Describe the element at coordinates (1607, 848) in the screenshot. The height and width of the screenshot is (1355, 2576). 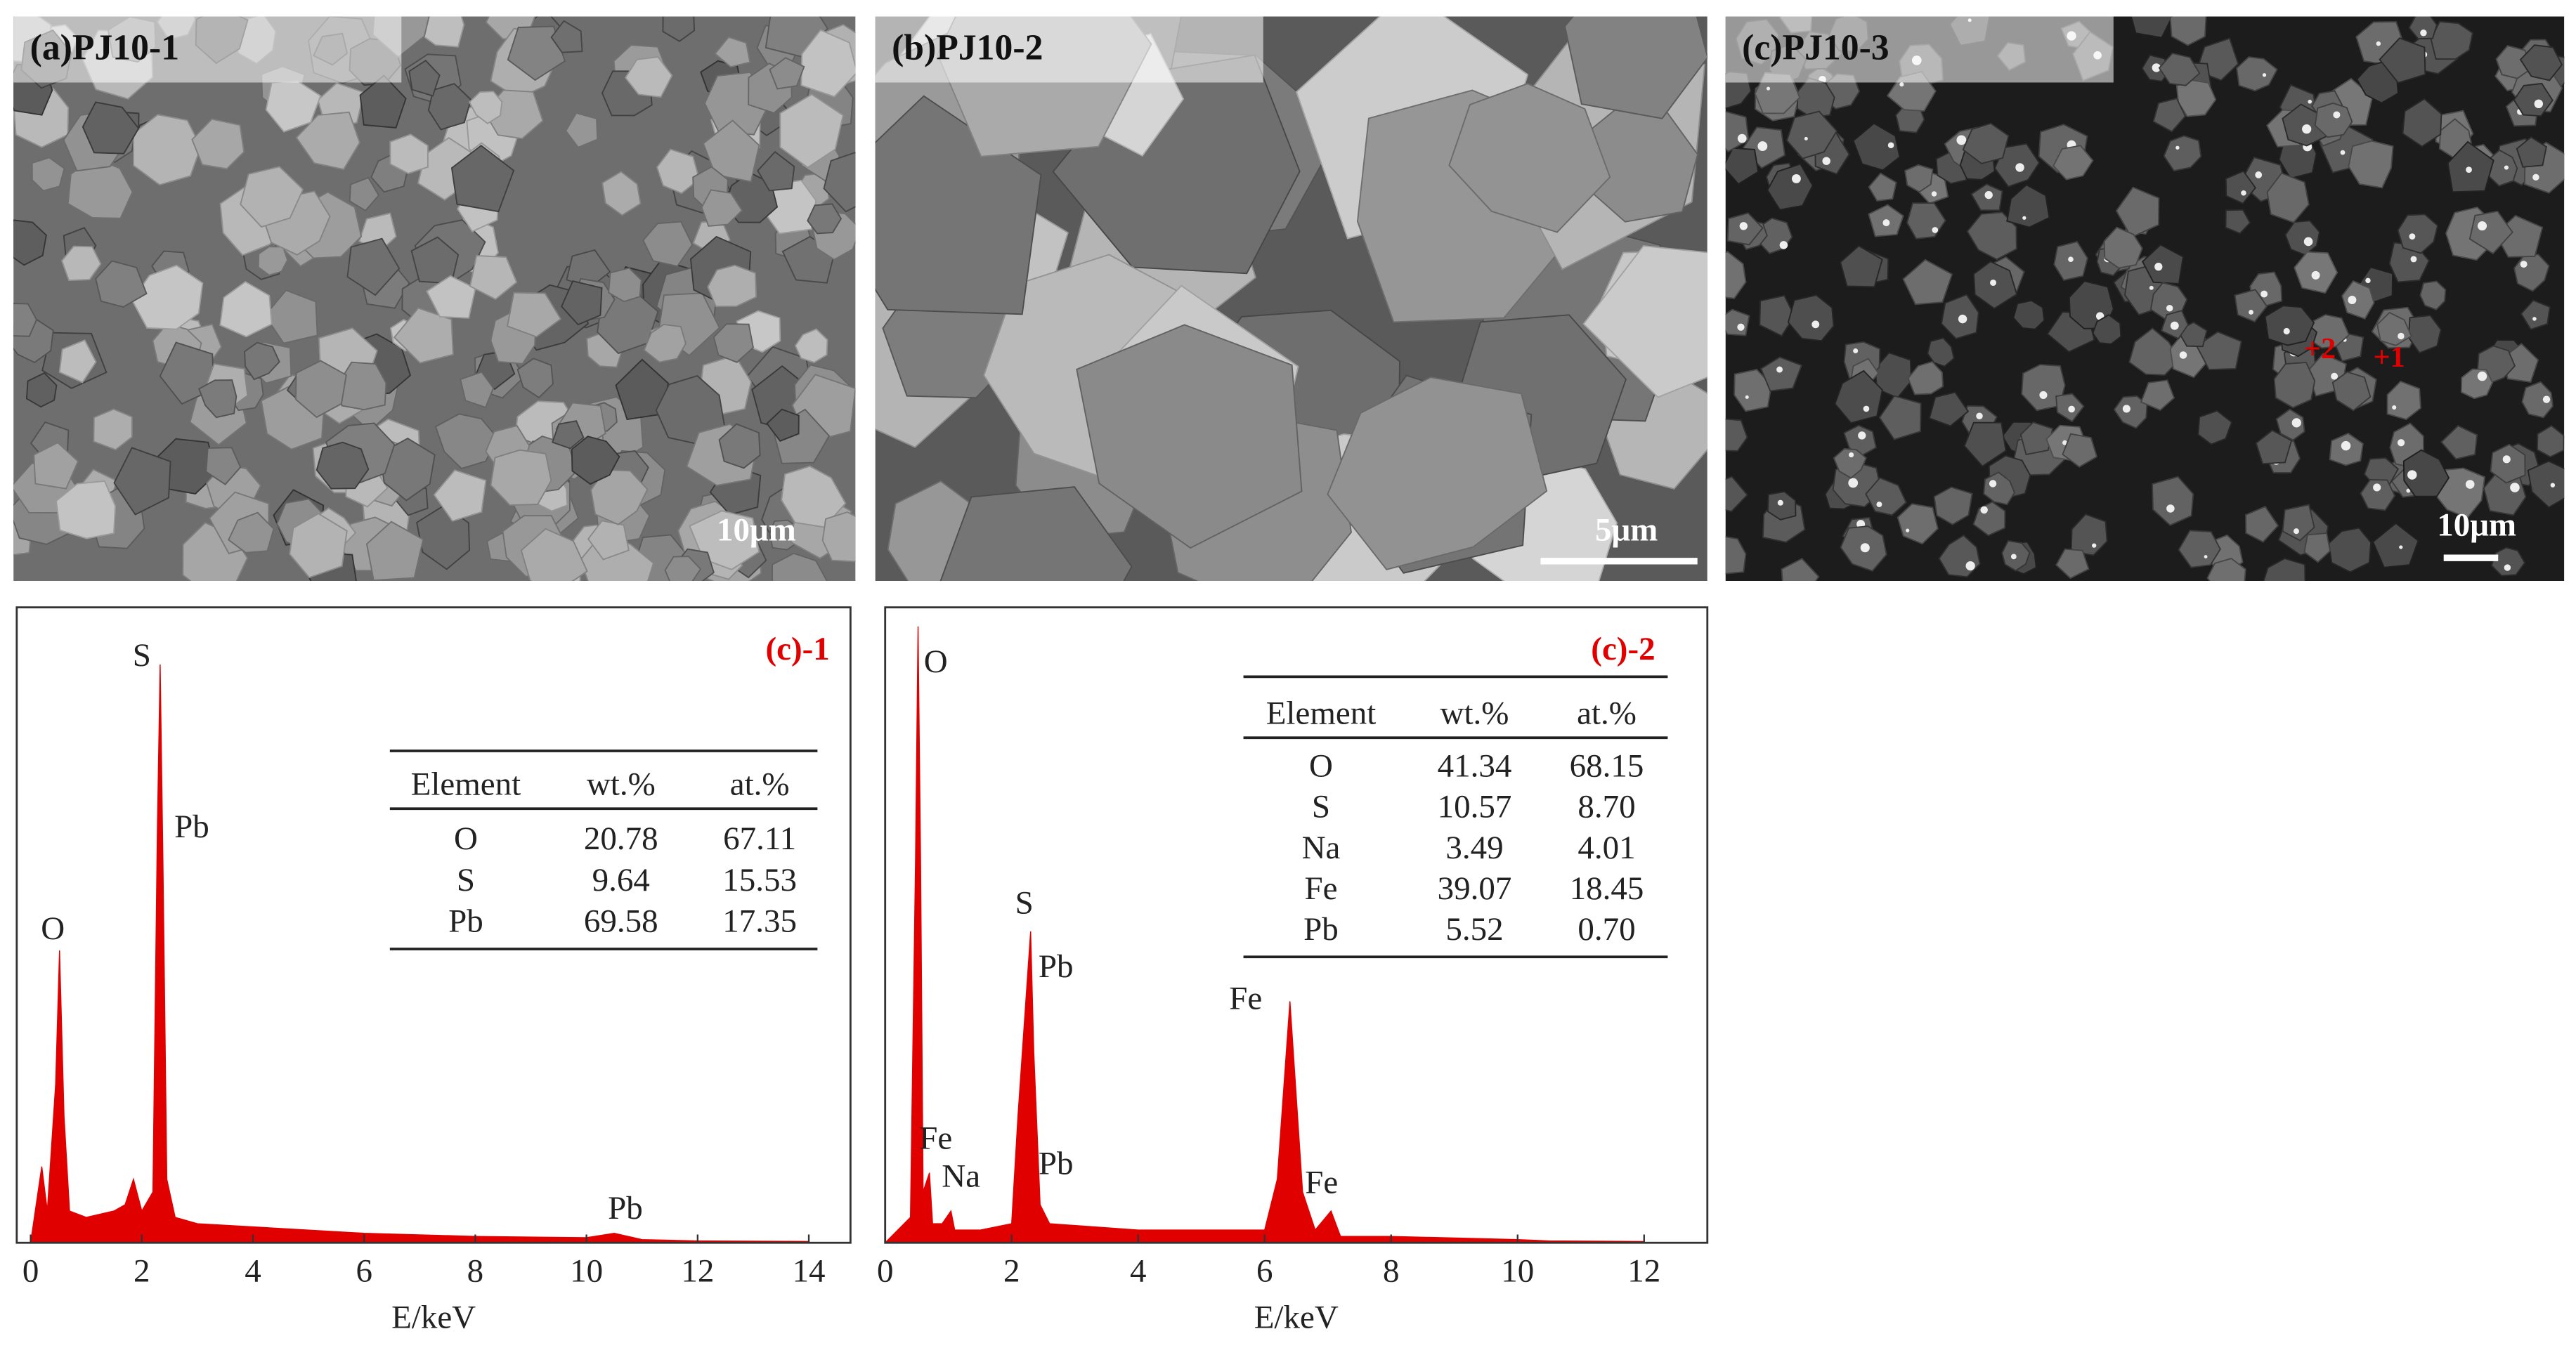
I see `table-cell: 4.01` at that location.